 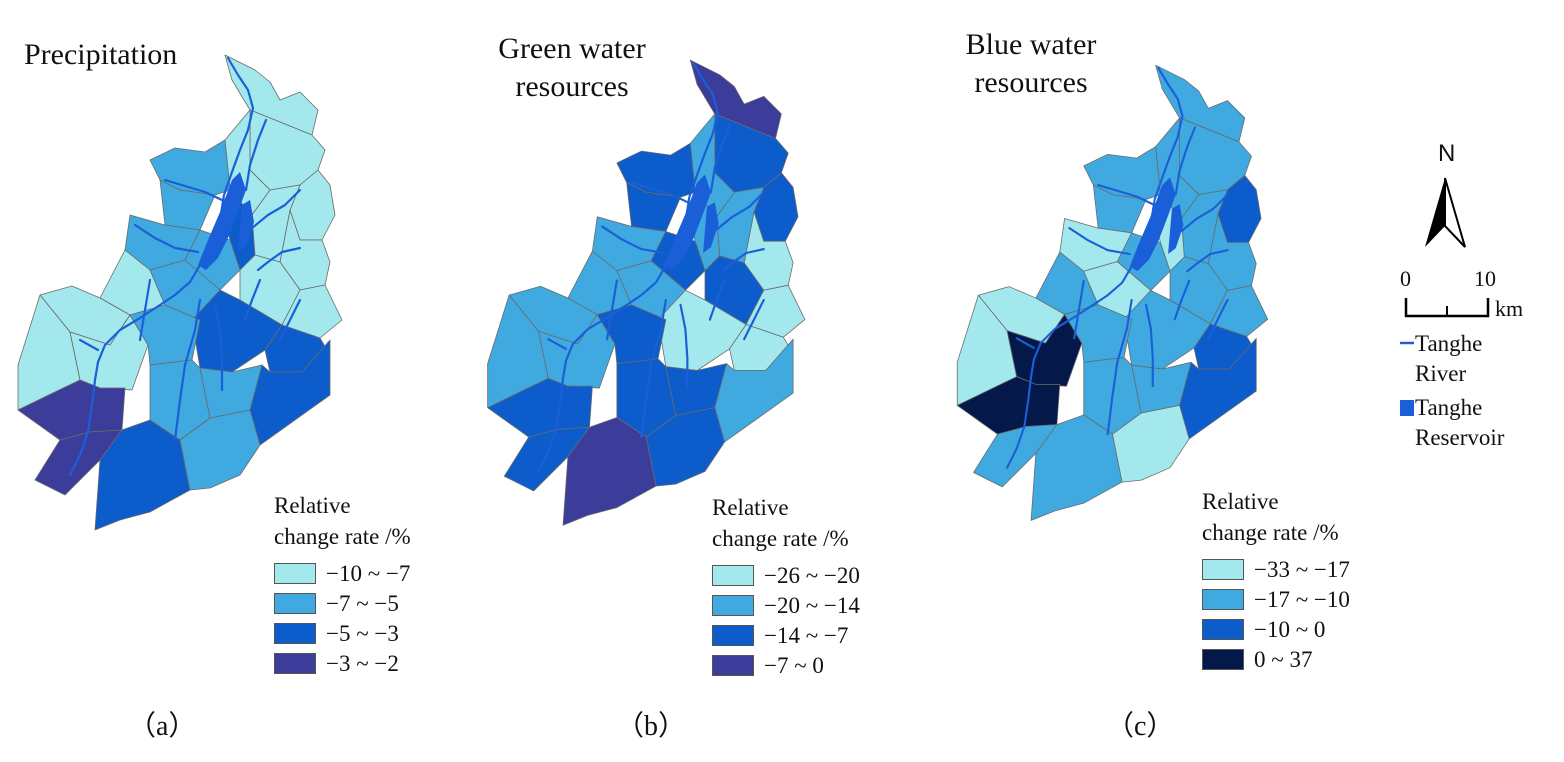 What do you see at coordinates (1302, 599) in the screenshot?
I see `legend-label: −17 ~ −10` at bounding box center [1302, 599].